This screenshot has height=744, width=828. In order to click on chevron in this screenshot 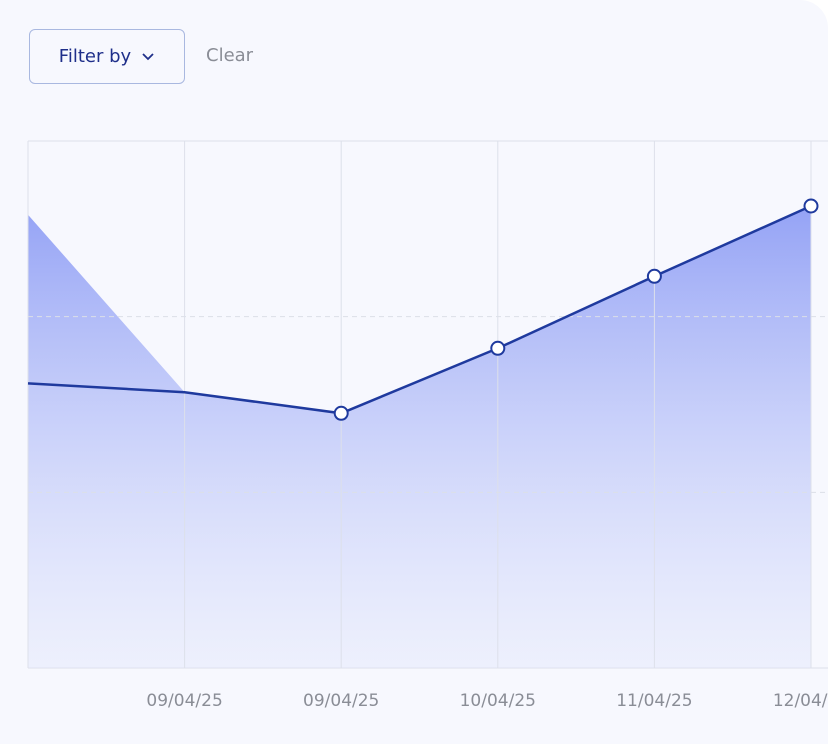, I will do `click(148, 56)`.